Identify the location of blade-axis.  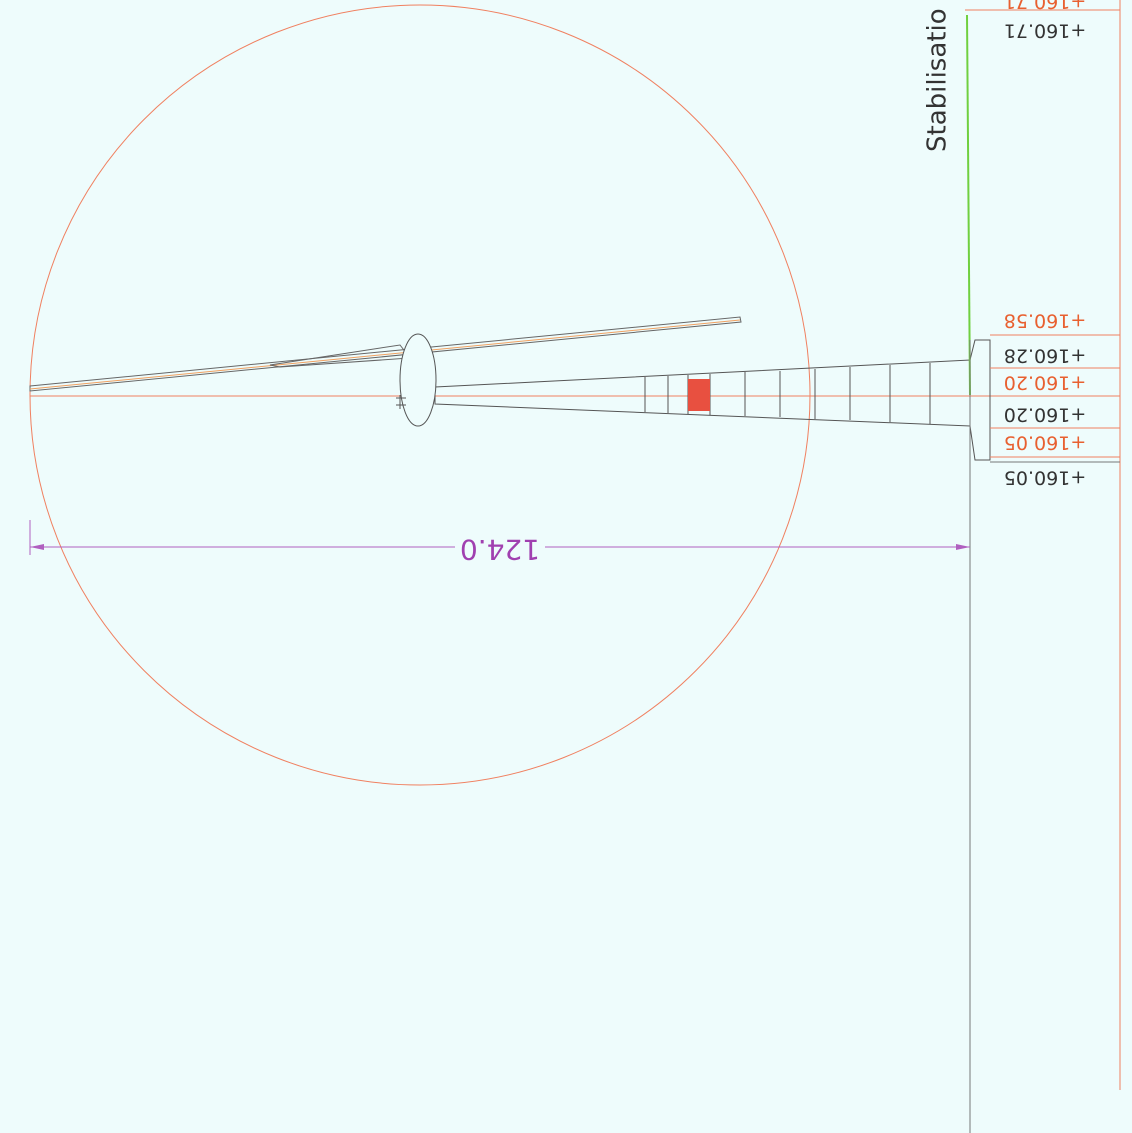
(385, 354).